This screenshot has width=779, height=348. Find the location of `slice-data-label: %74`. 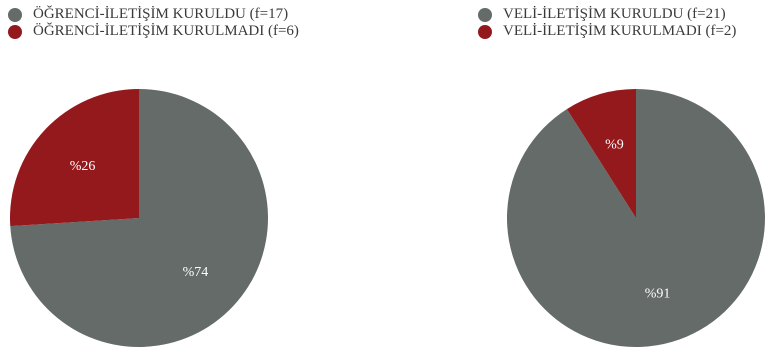

slice-data-label: %74 is located at coordinates (196, 272).